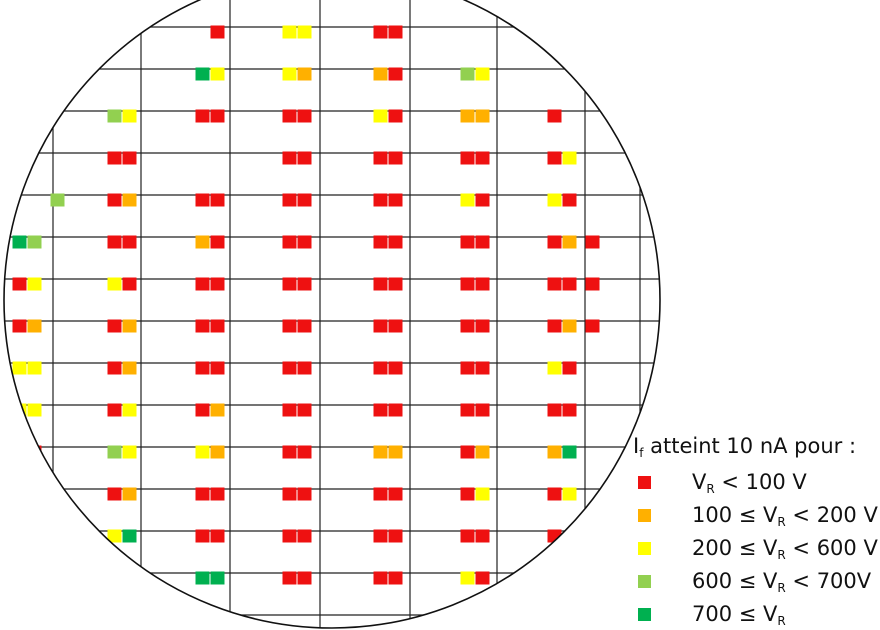 The image size is (880, 630). What do you see at coordinates (750, 446) in the screenshot?
I see `legend-title-rest: atteint 10 nA pour :` at bounding box center [750, 446].